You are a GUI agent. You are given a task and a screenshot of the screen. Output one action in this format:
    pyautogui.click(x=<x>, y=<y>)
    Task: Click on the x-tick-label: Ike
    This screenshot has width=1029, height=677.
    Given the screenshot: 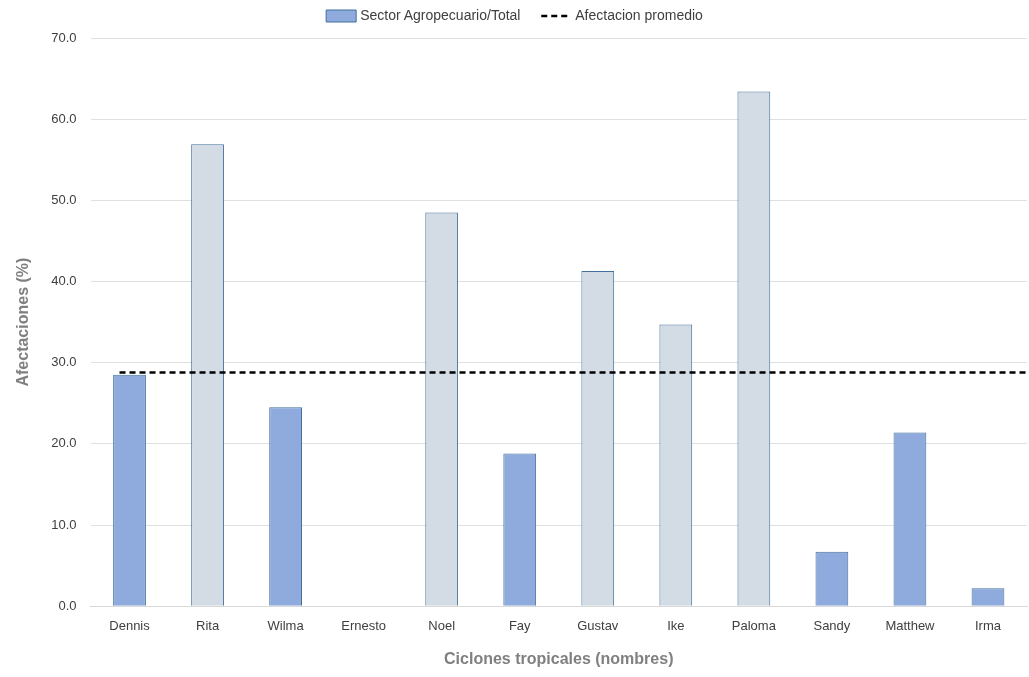 What is the action you would take?
    pyautogui.click(x=676, y=625)
    